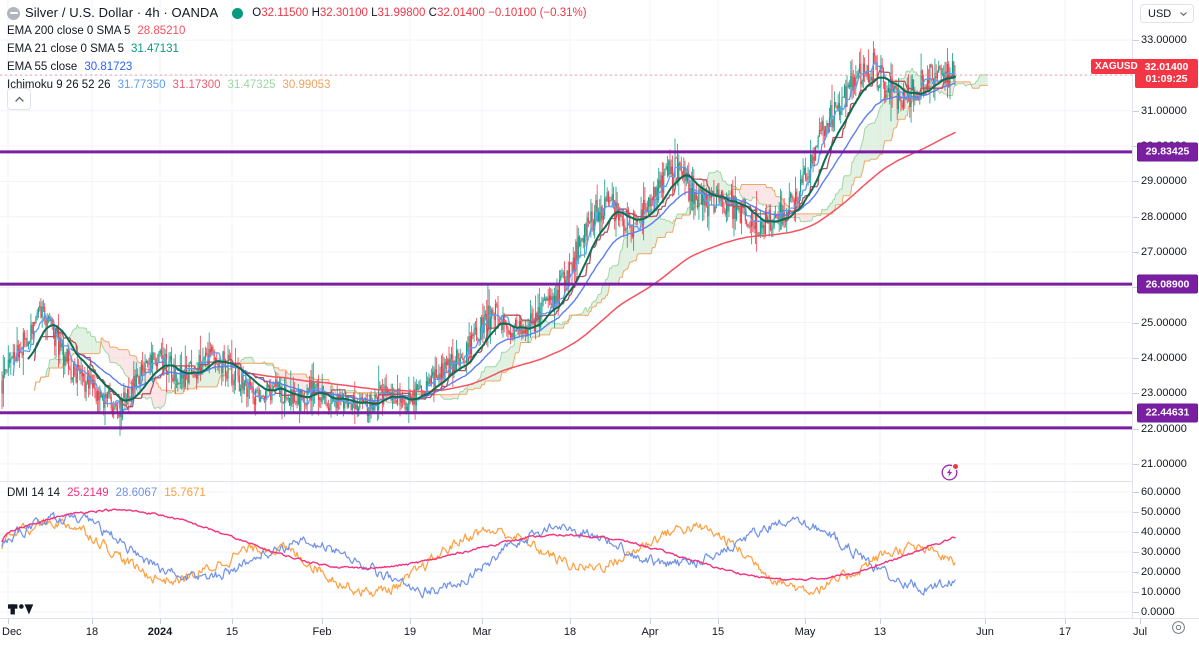 The height and width of the screenshot is (645, 1199). What do you see at coordinates (537, 13) in the screenshot?
I see `change-value: −0.10100 (−0.31%)` at bounding box center [537, 13].